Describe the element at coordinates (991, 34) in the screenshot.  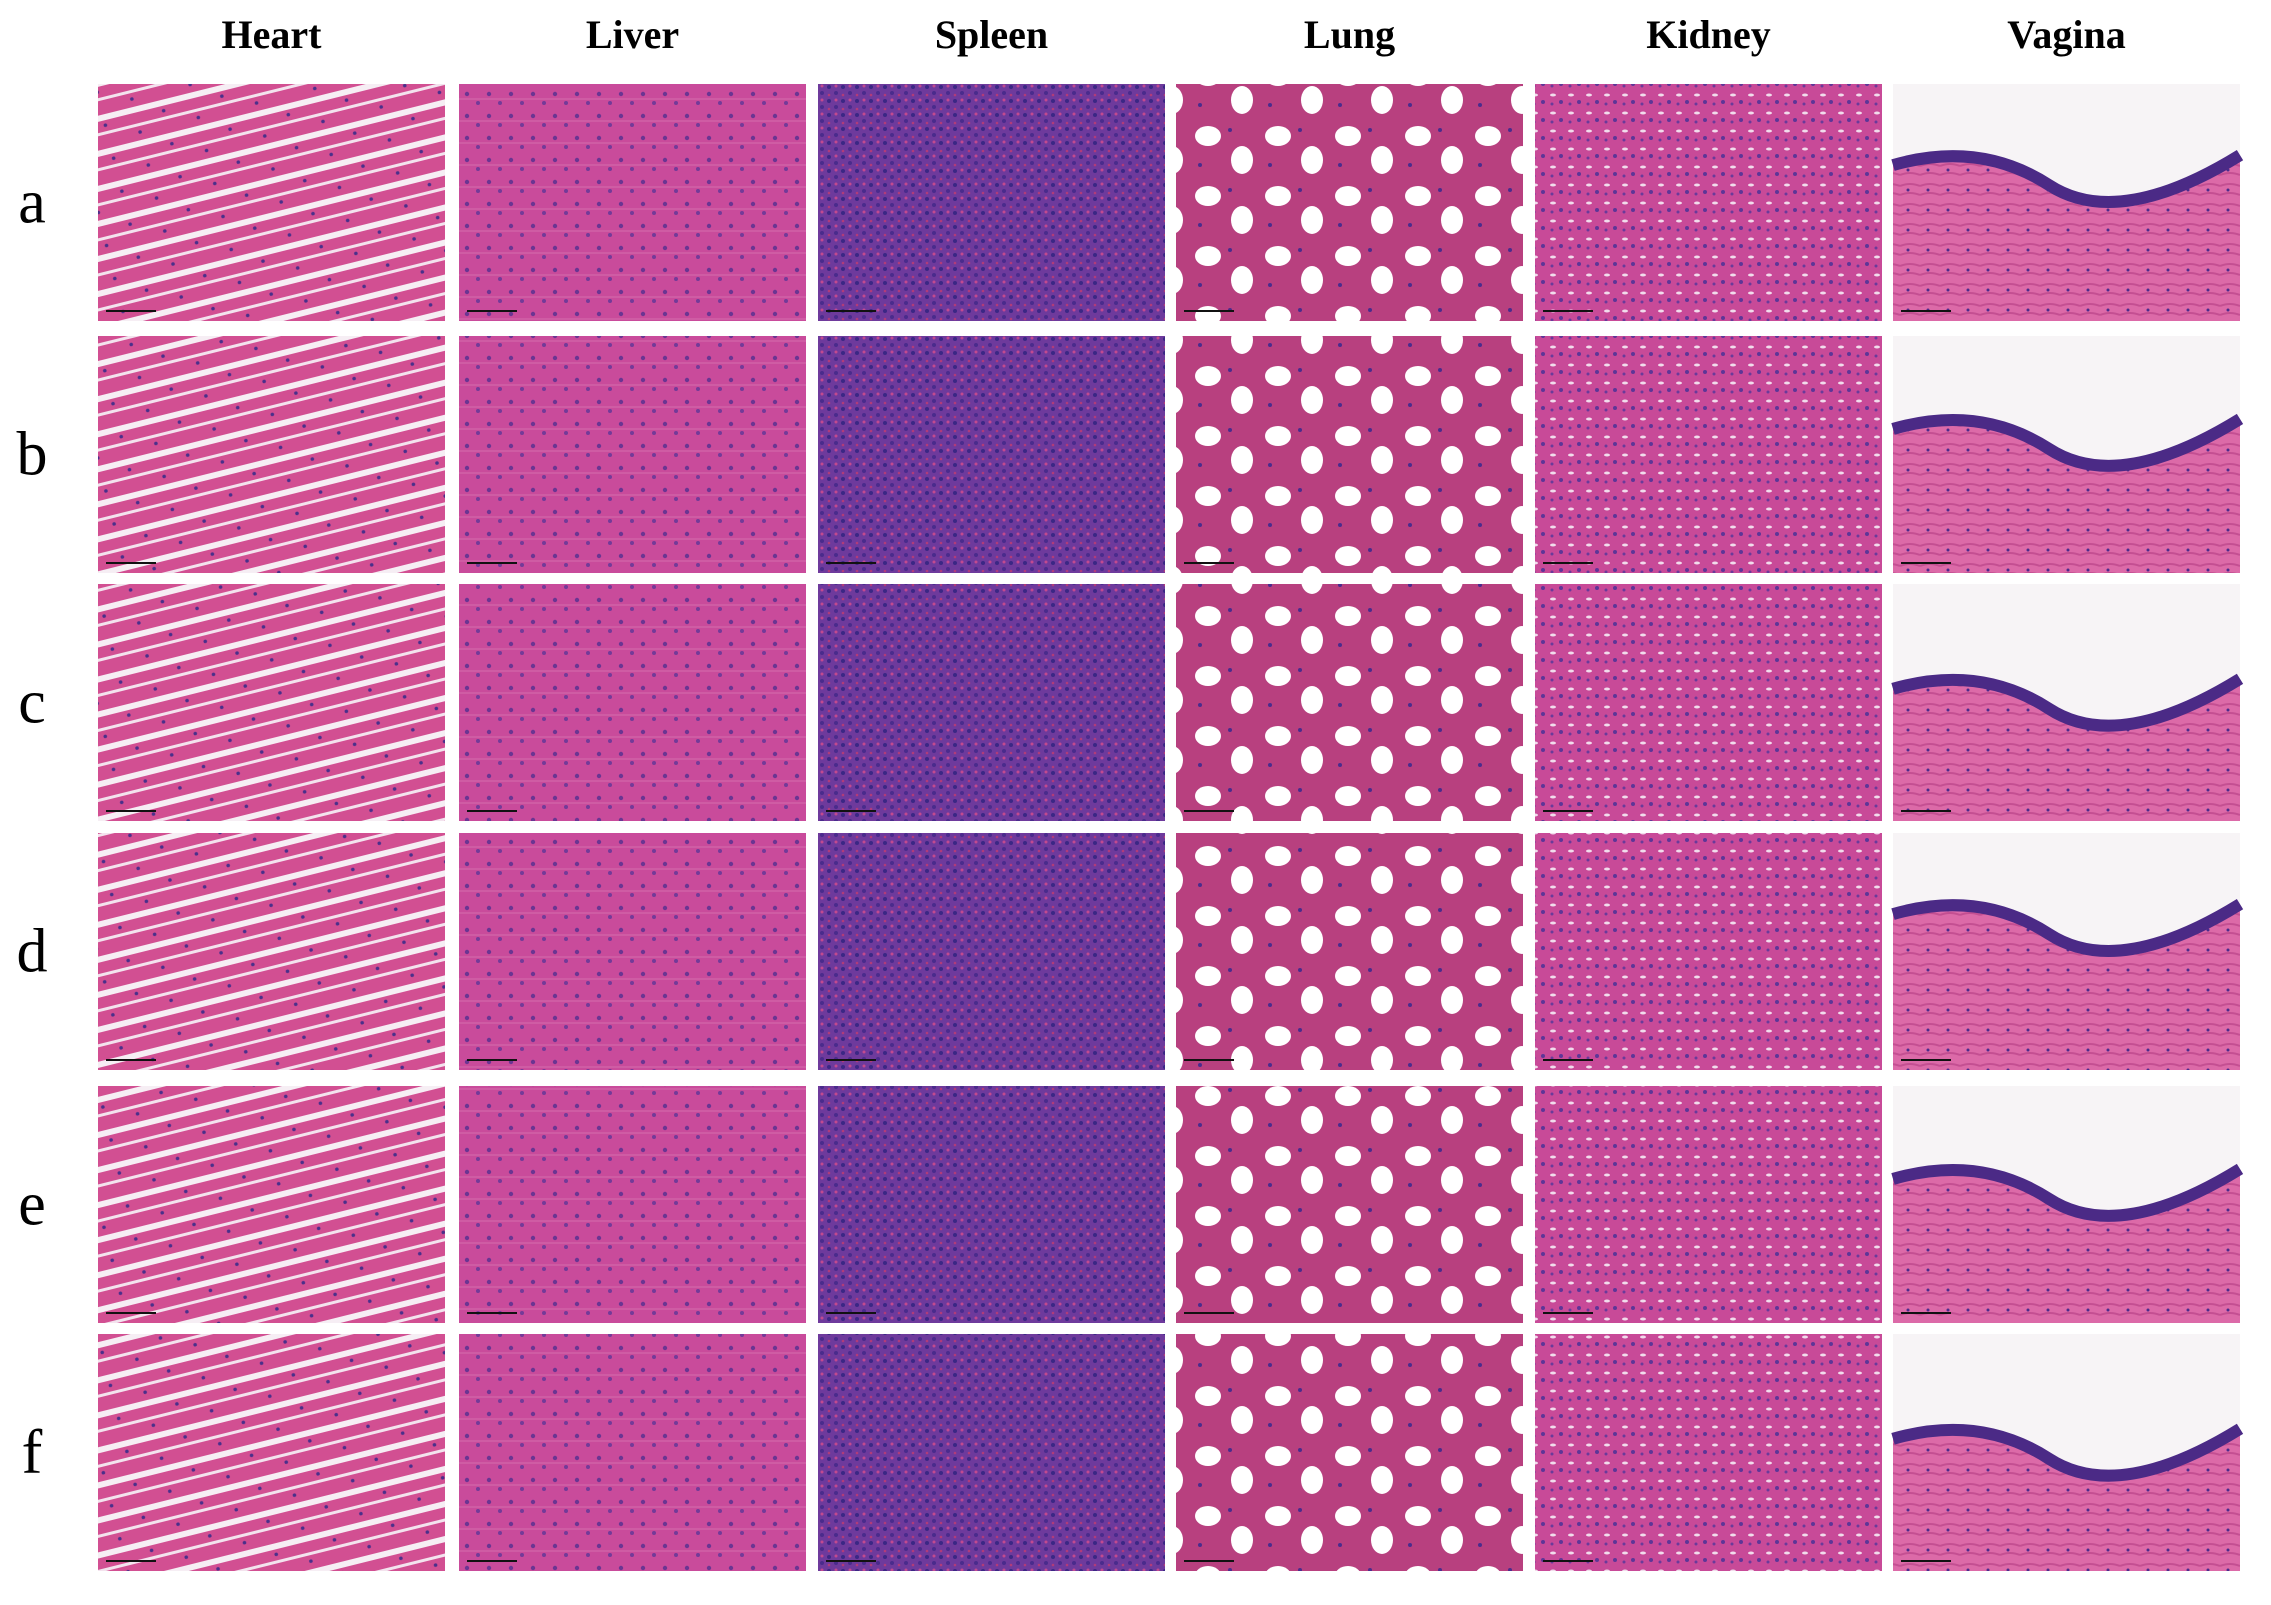
I see `column-title: Spleen` at that location.